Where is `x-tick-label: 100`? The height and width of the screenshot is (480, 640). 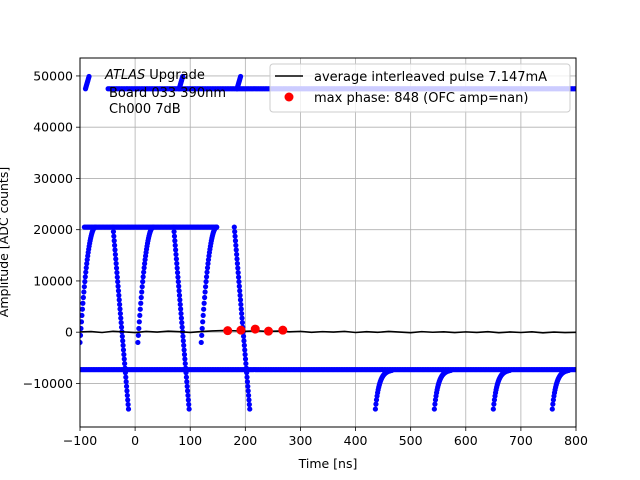
x-tick-label: 100 is located at coordinates (190, 440).